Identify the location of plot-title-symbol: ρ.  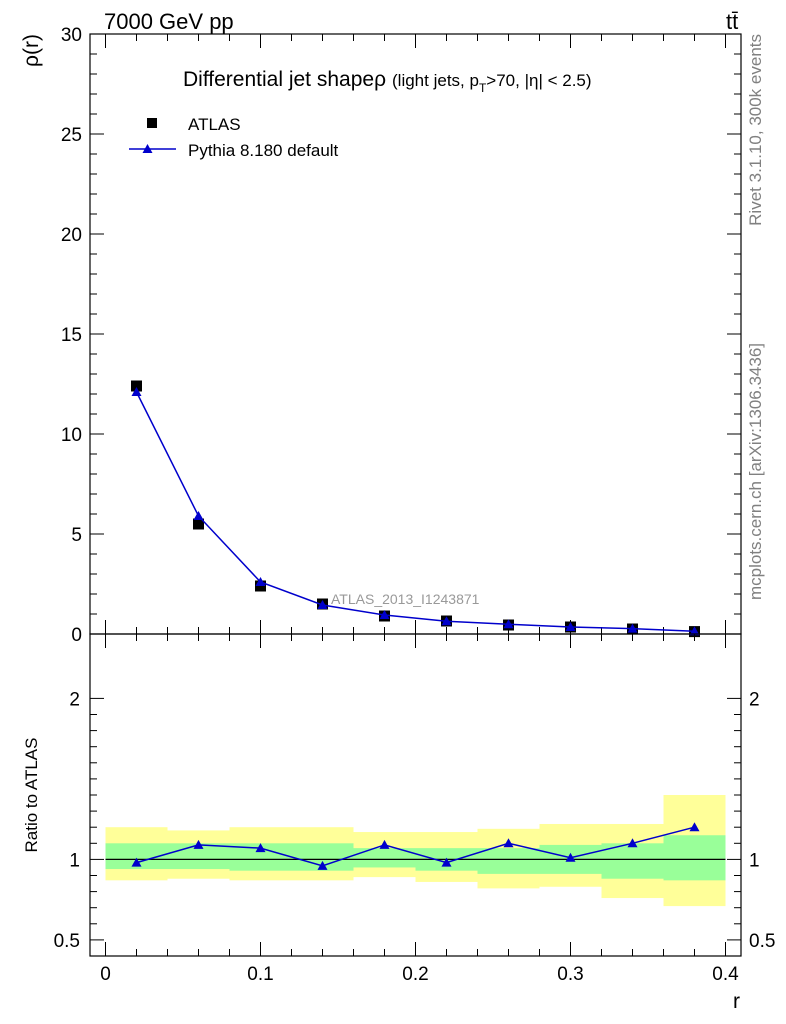
(380, 79).